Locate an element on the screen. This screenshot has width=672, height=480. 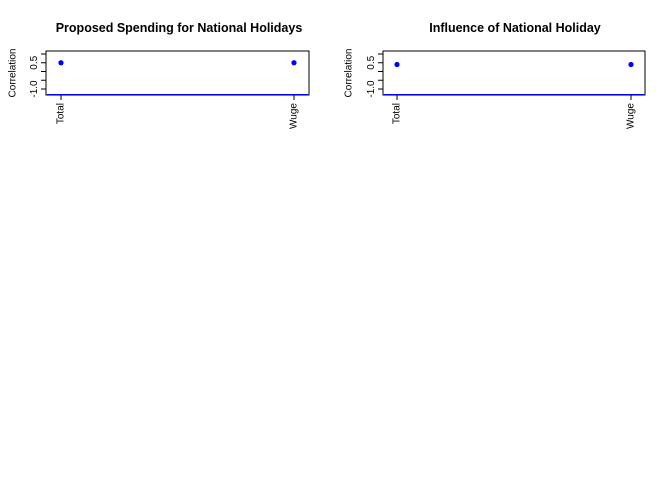
chart-title: Proposed Spending for National Holidays is located at coordinates (179, 28).